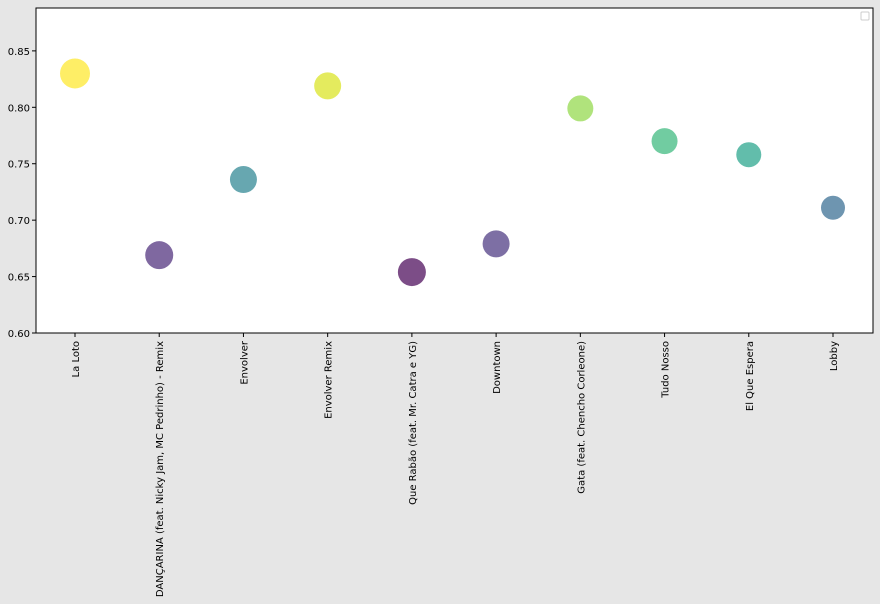 The height and width of the screenshot is (604, 880). I want to click on x-tick-label: Downtown, so click(497, 367).